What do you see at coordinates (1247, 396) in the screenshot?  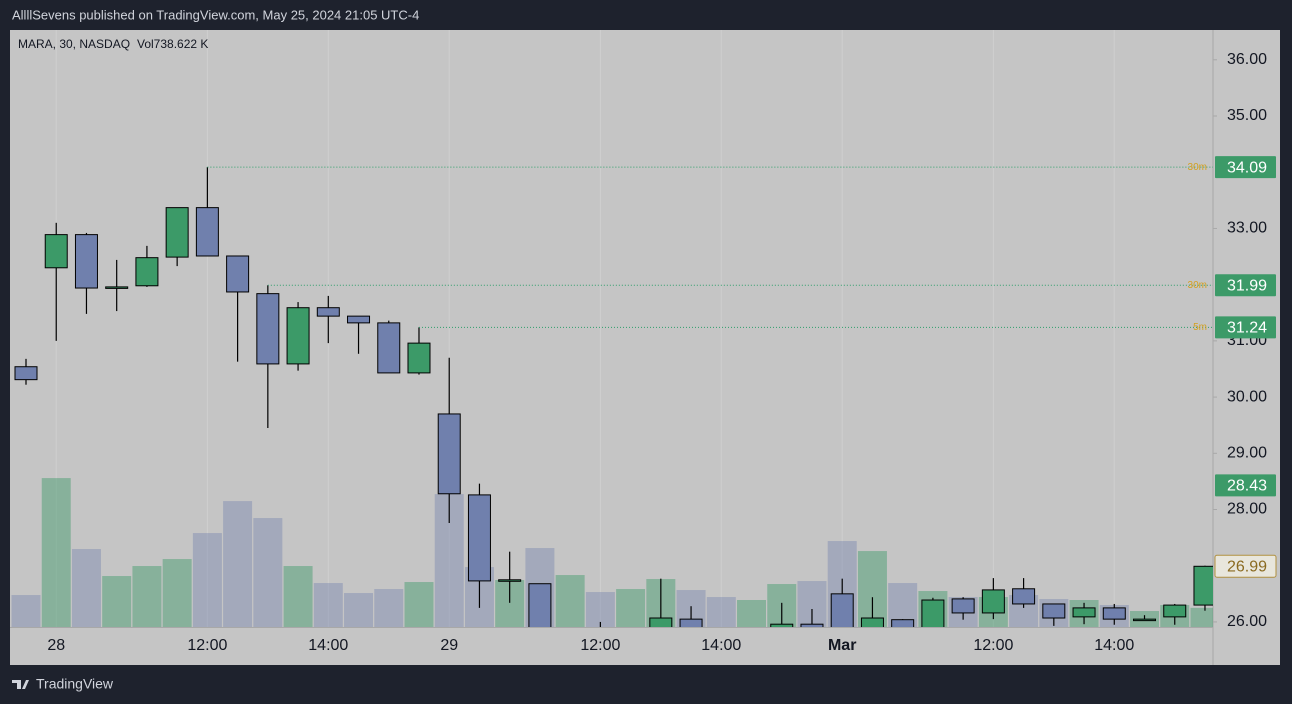 I see `y-tick-label: 30.00` at bounding box center [1247, 396].